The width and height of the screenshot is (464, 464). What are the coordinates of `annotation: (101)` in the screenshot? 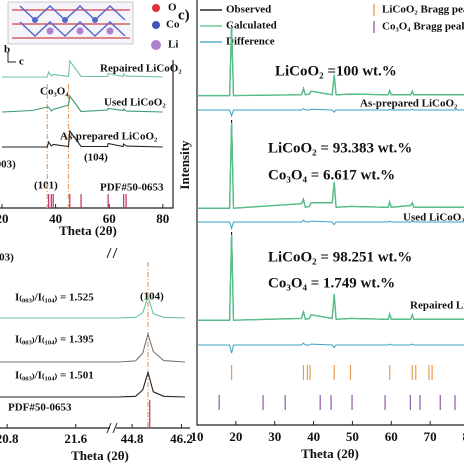 It's located at (46, 186).